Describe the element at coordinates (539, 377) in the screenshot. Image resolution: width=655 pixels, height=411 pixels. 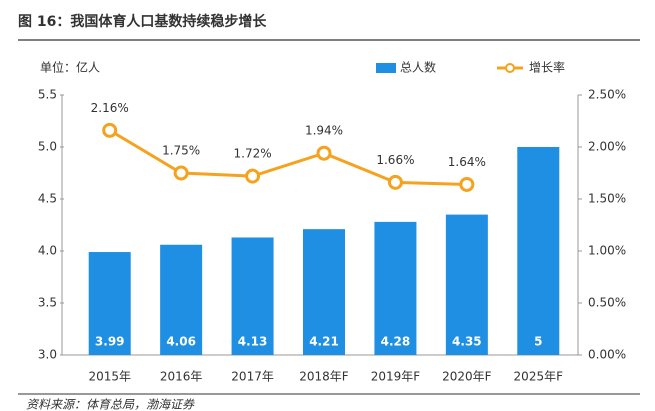
I see `x-tick-label: 2025年F` at that location.